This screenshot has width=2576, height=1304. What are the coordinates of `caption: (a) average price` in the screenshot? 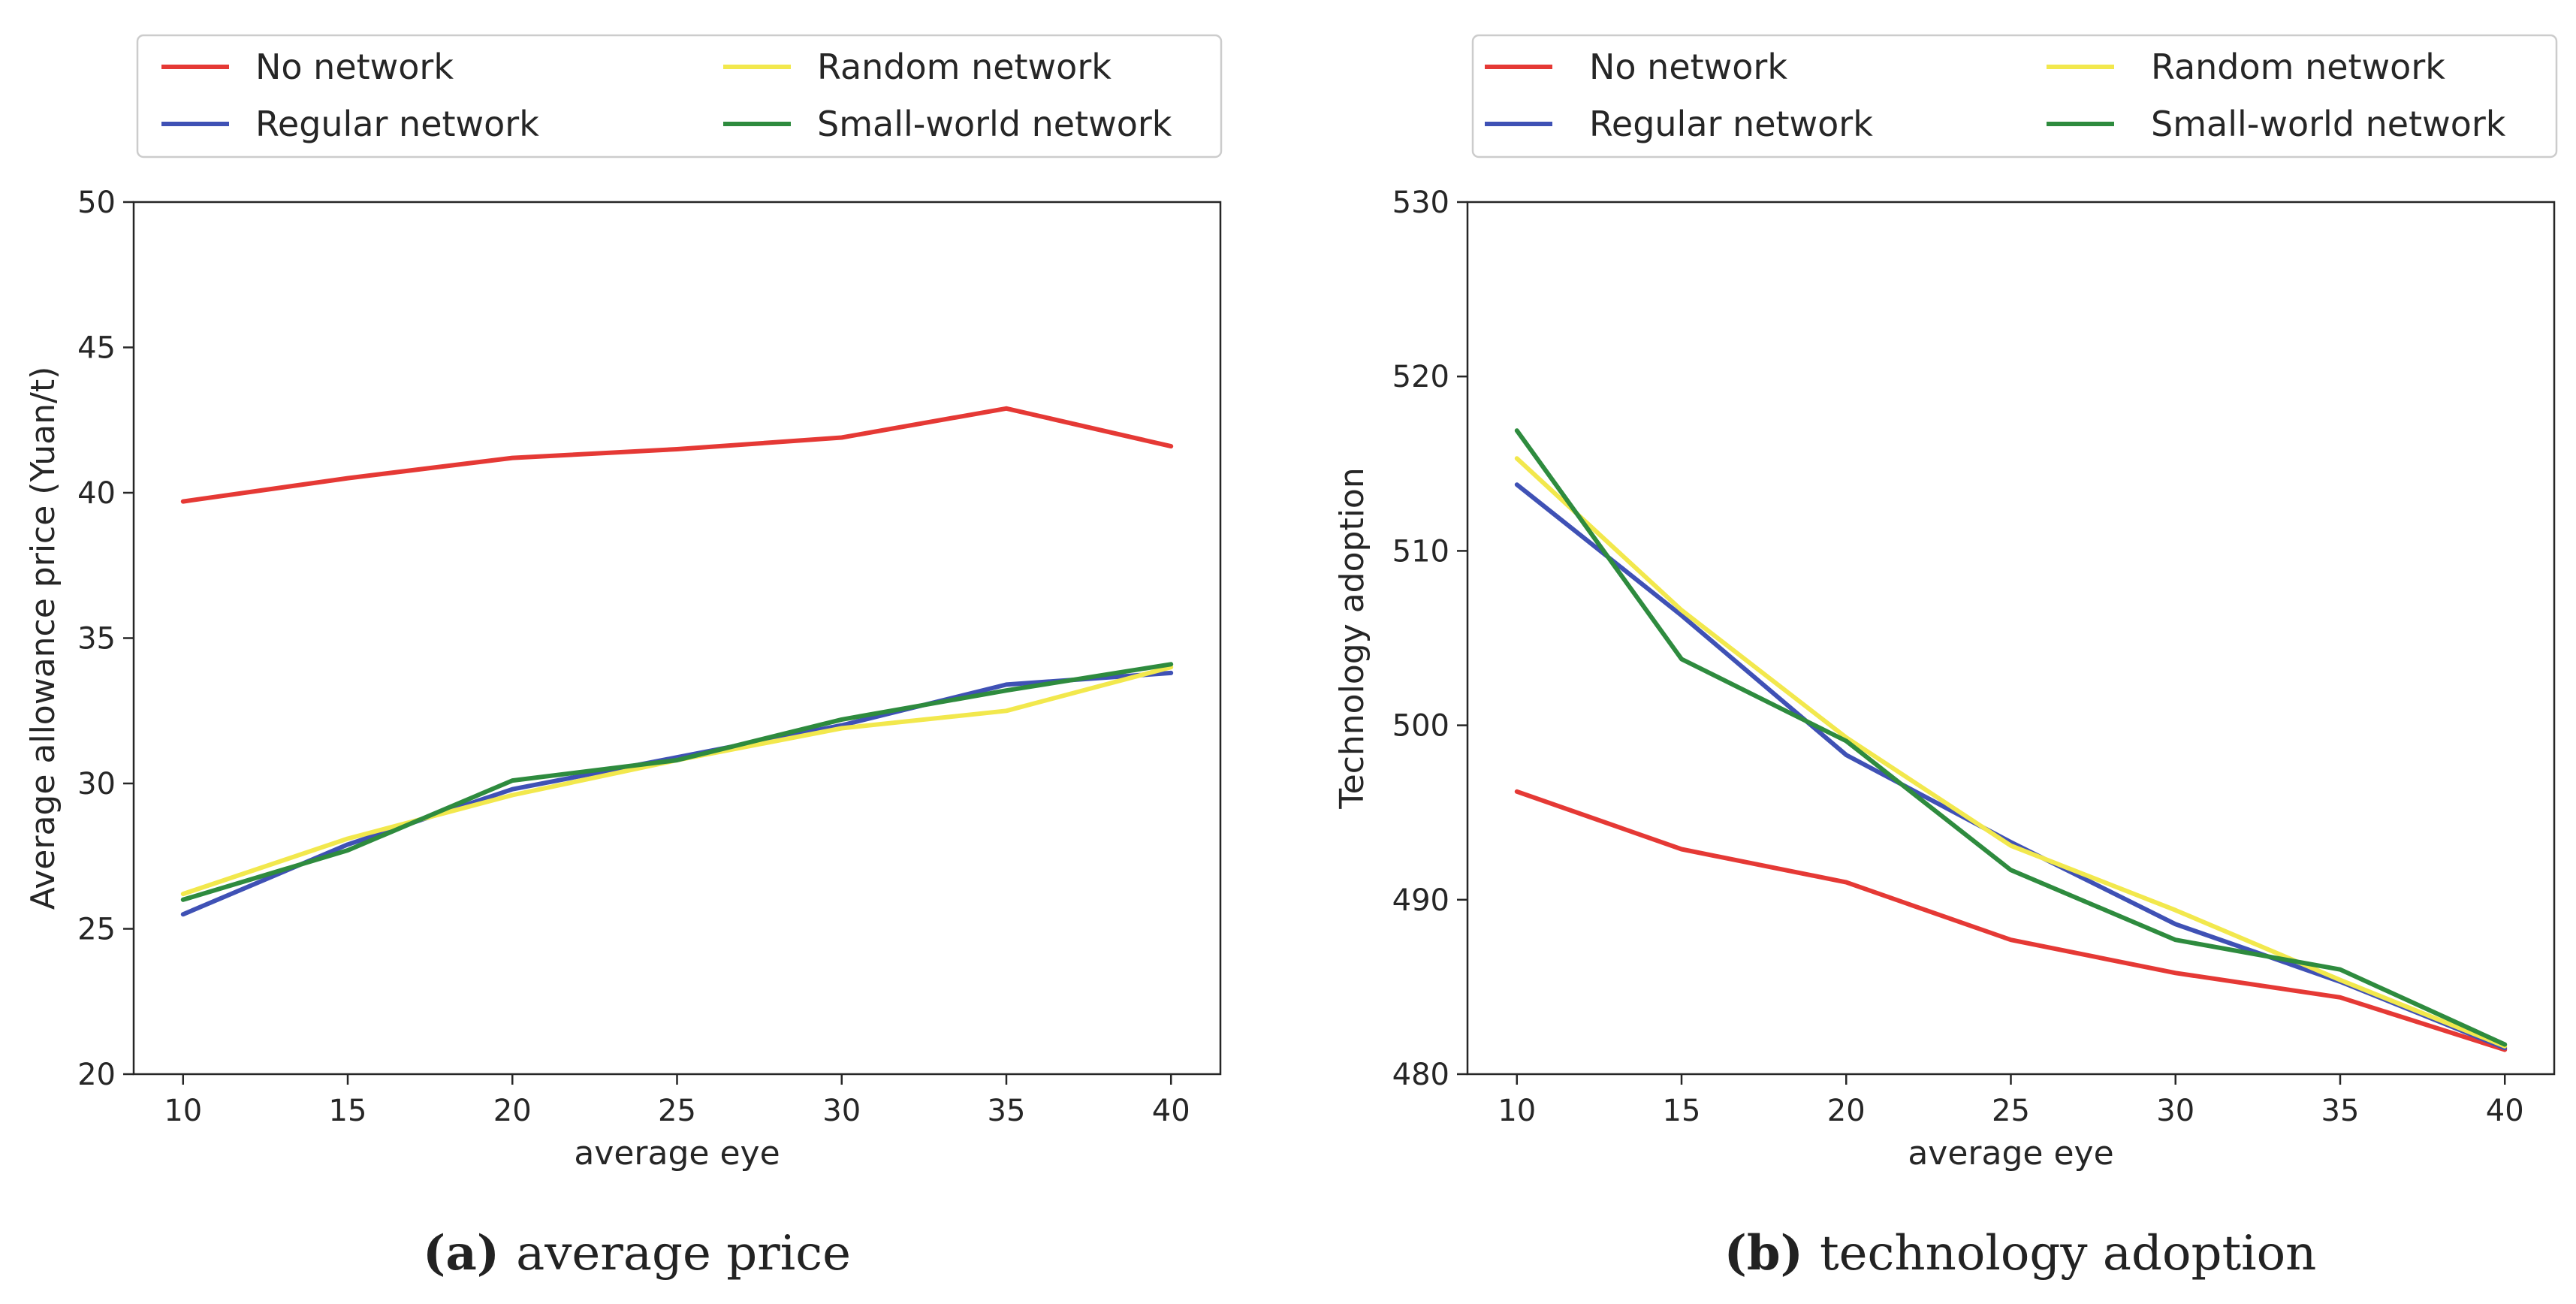 It's located at (637, 1253).